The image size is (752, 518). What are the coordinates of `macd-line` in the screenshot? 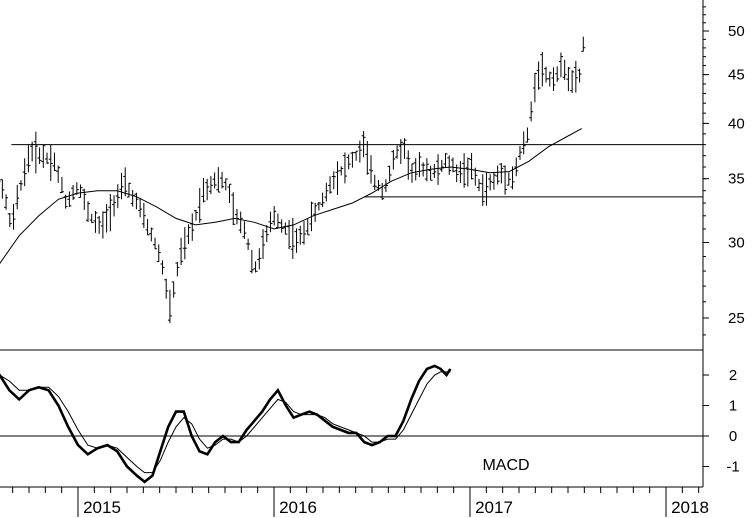 It's located at (226, 424).